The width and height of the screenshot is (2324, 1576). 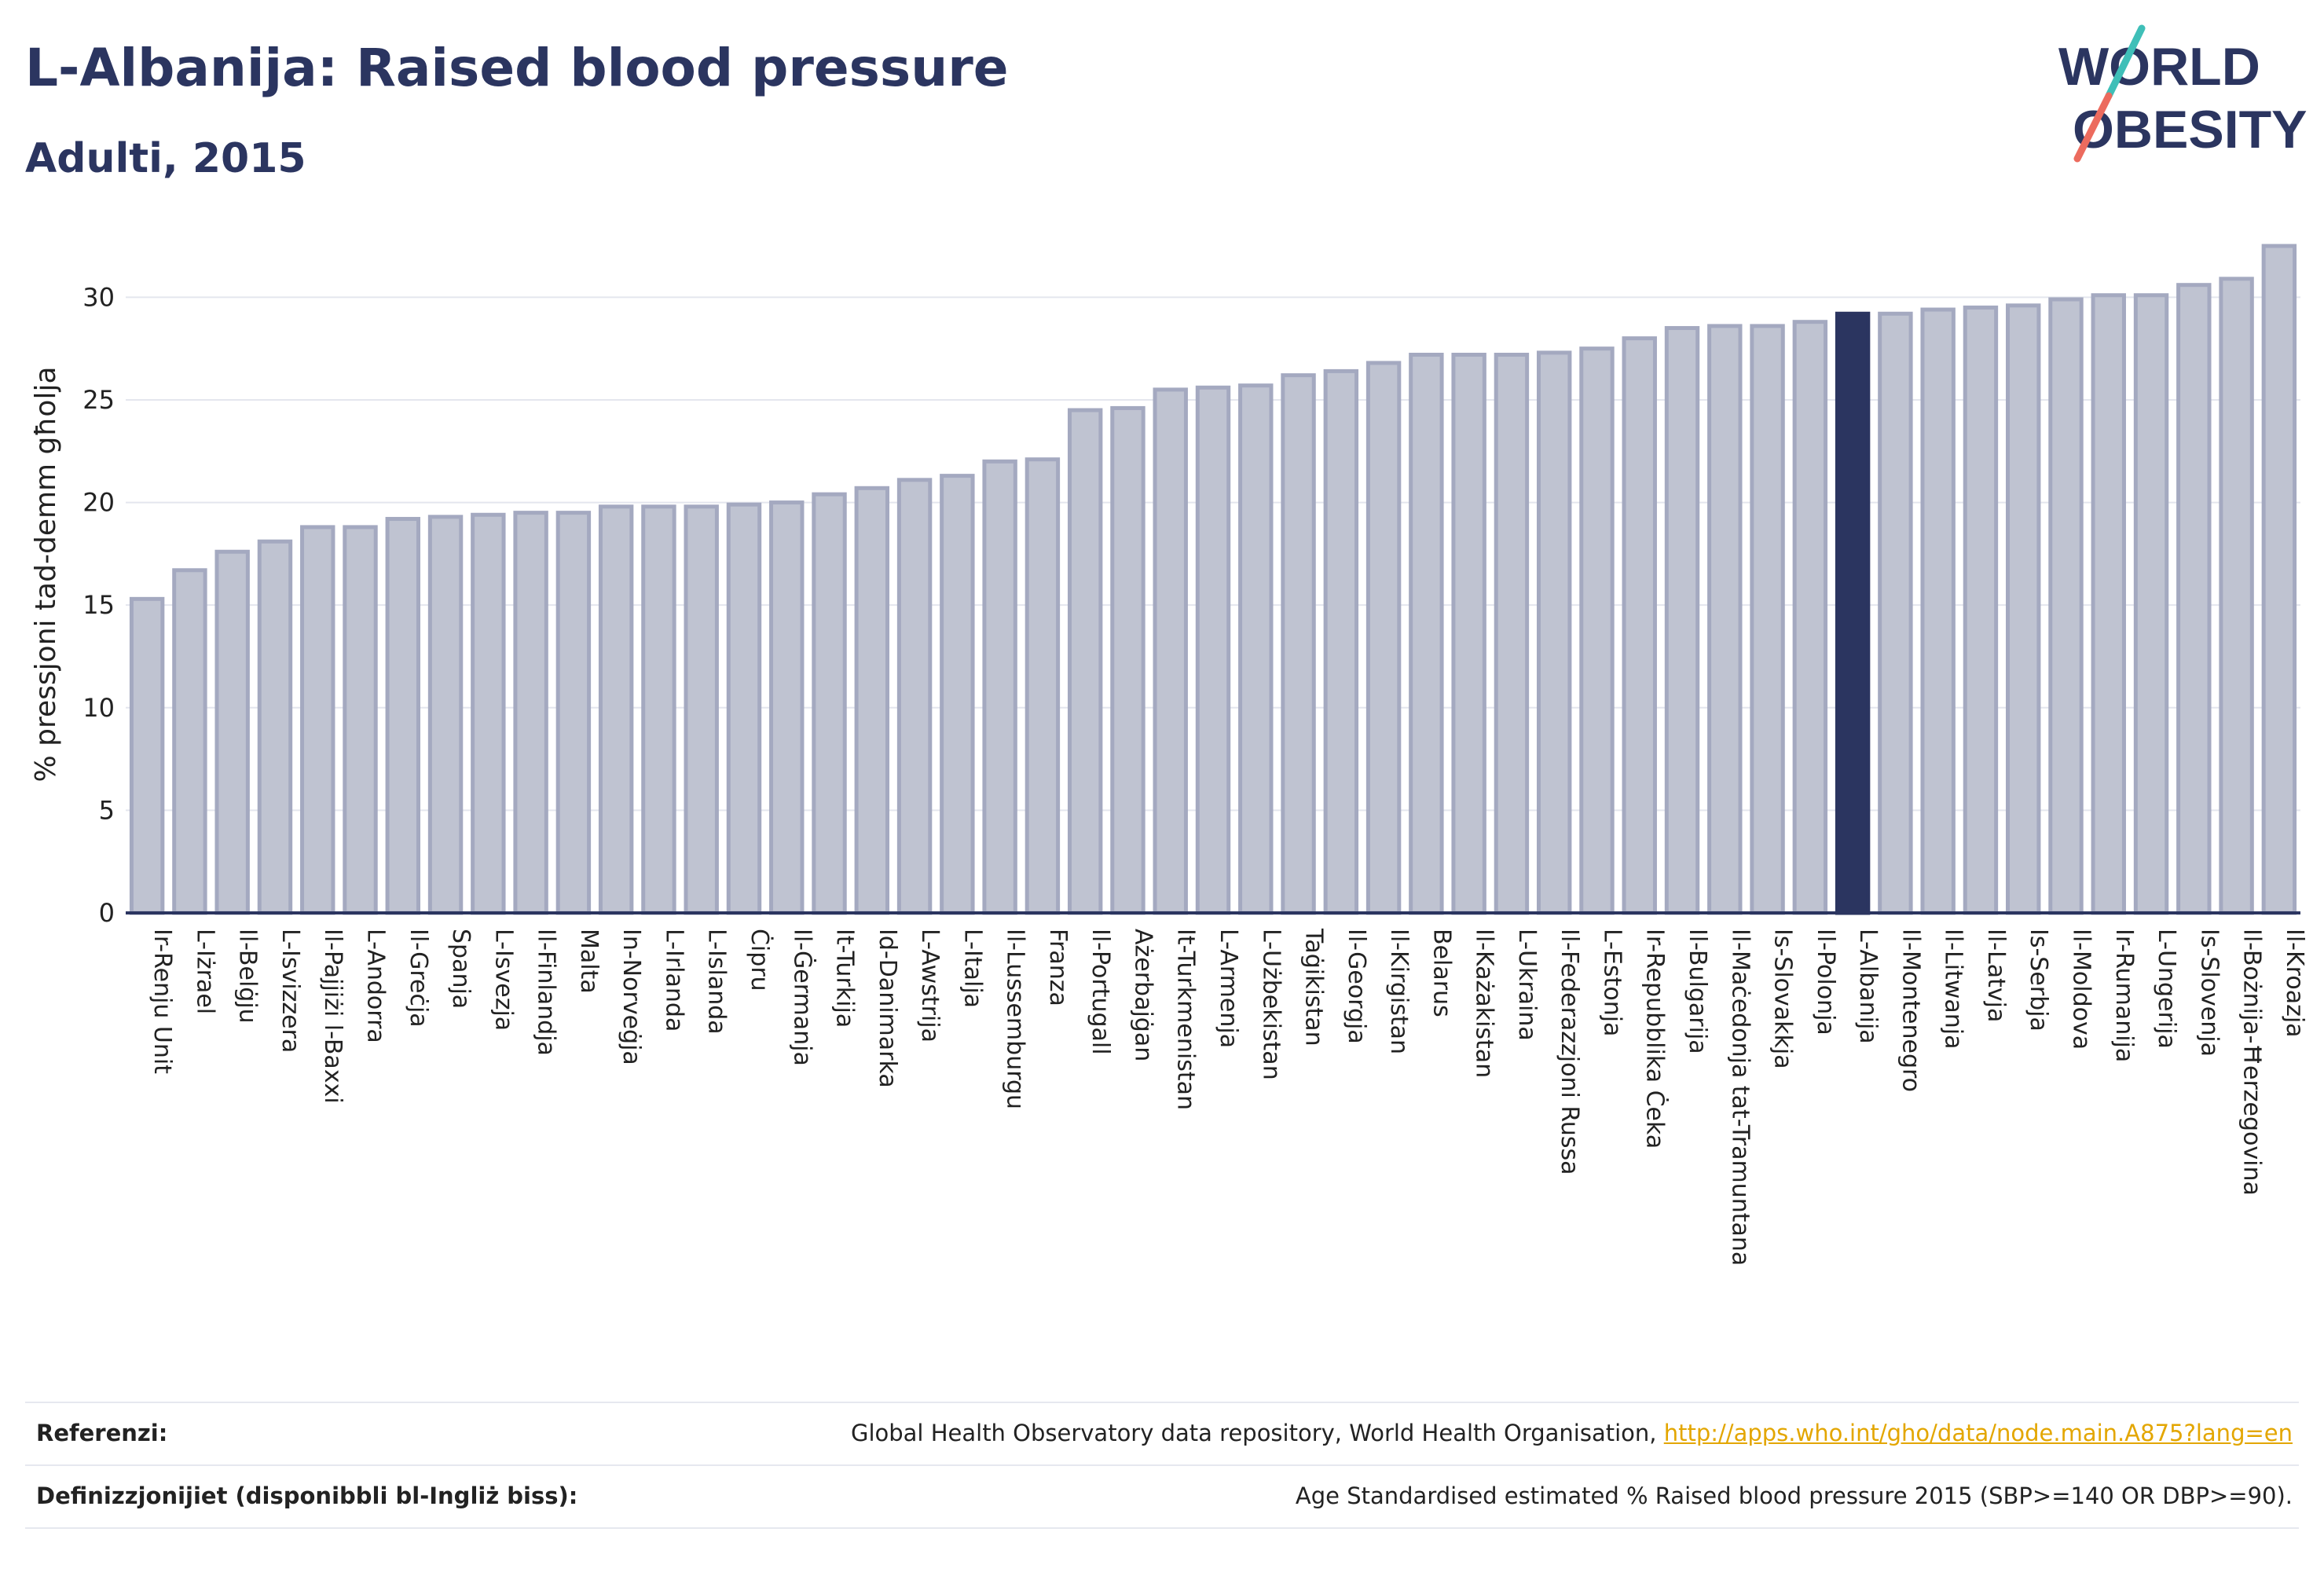 I want to click on x-tick-label: Il-Moldova, so click(x=2081, y=989).